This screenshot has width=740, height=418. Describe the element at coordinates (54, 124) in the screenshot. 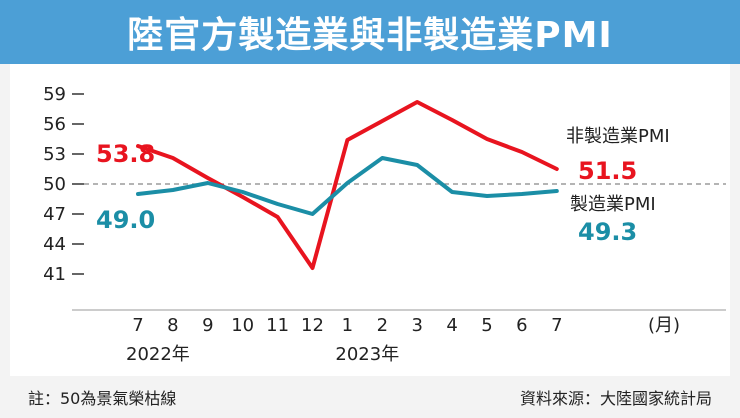

I see `y-tick-label: 56` at that location.